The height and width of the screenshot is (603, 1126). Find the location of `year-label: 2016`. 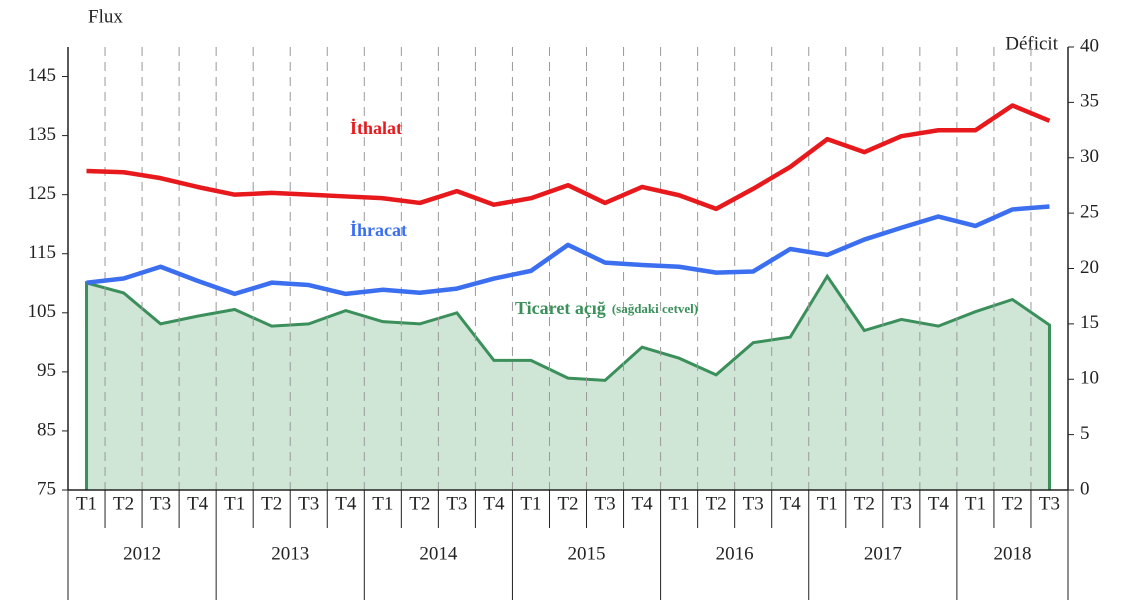

year-label: 2016 is located at coordinates (735, 553).